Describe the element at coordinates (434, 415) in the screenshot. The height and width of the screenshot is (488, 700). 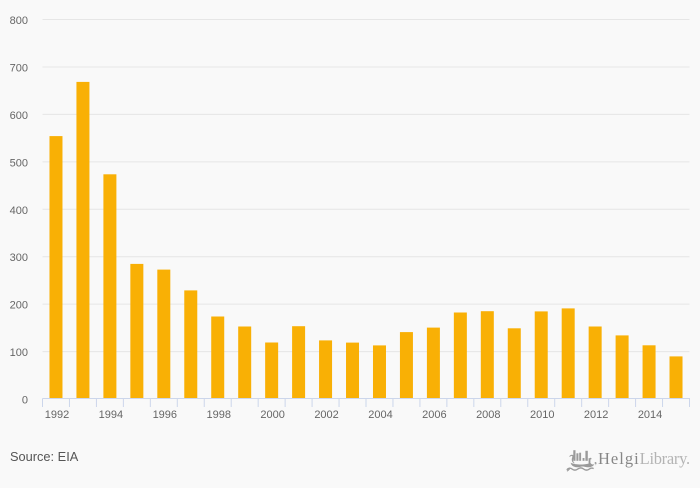
I see `svg-text: 2006` at that location.